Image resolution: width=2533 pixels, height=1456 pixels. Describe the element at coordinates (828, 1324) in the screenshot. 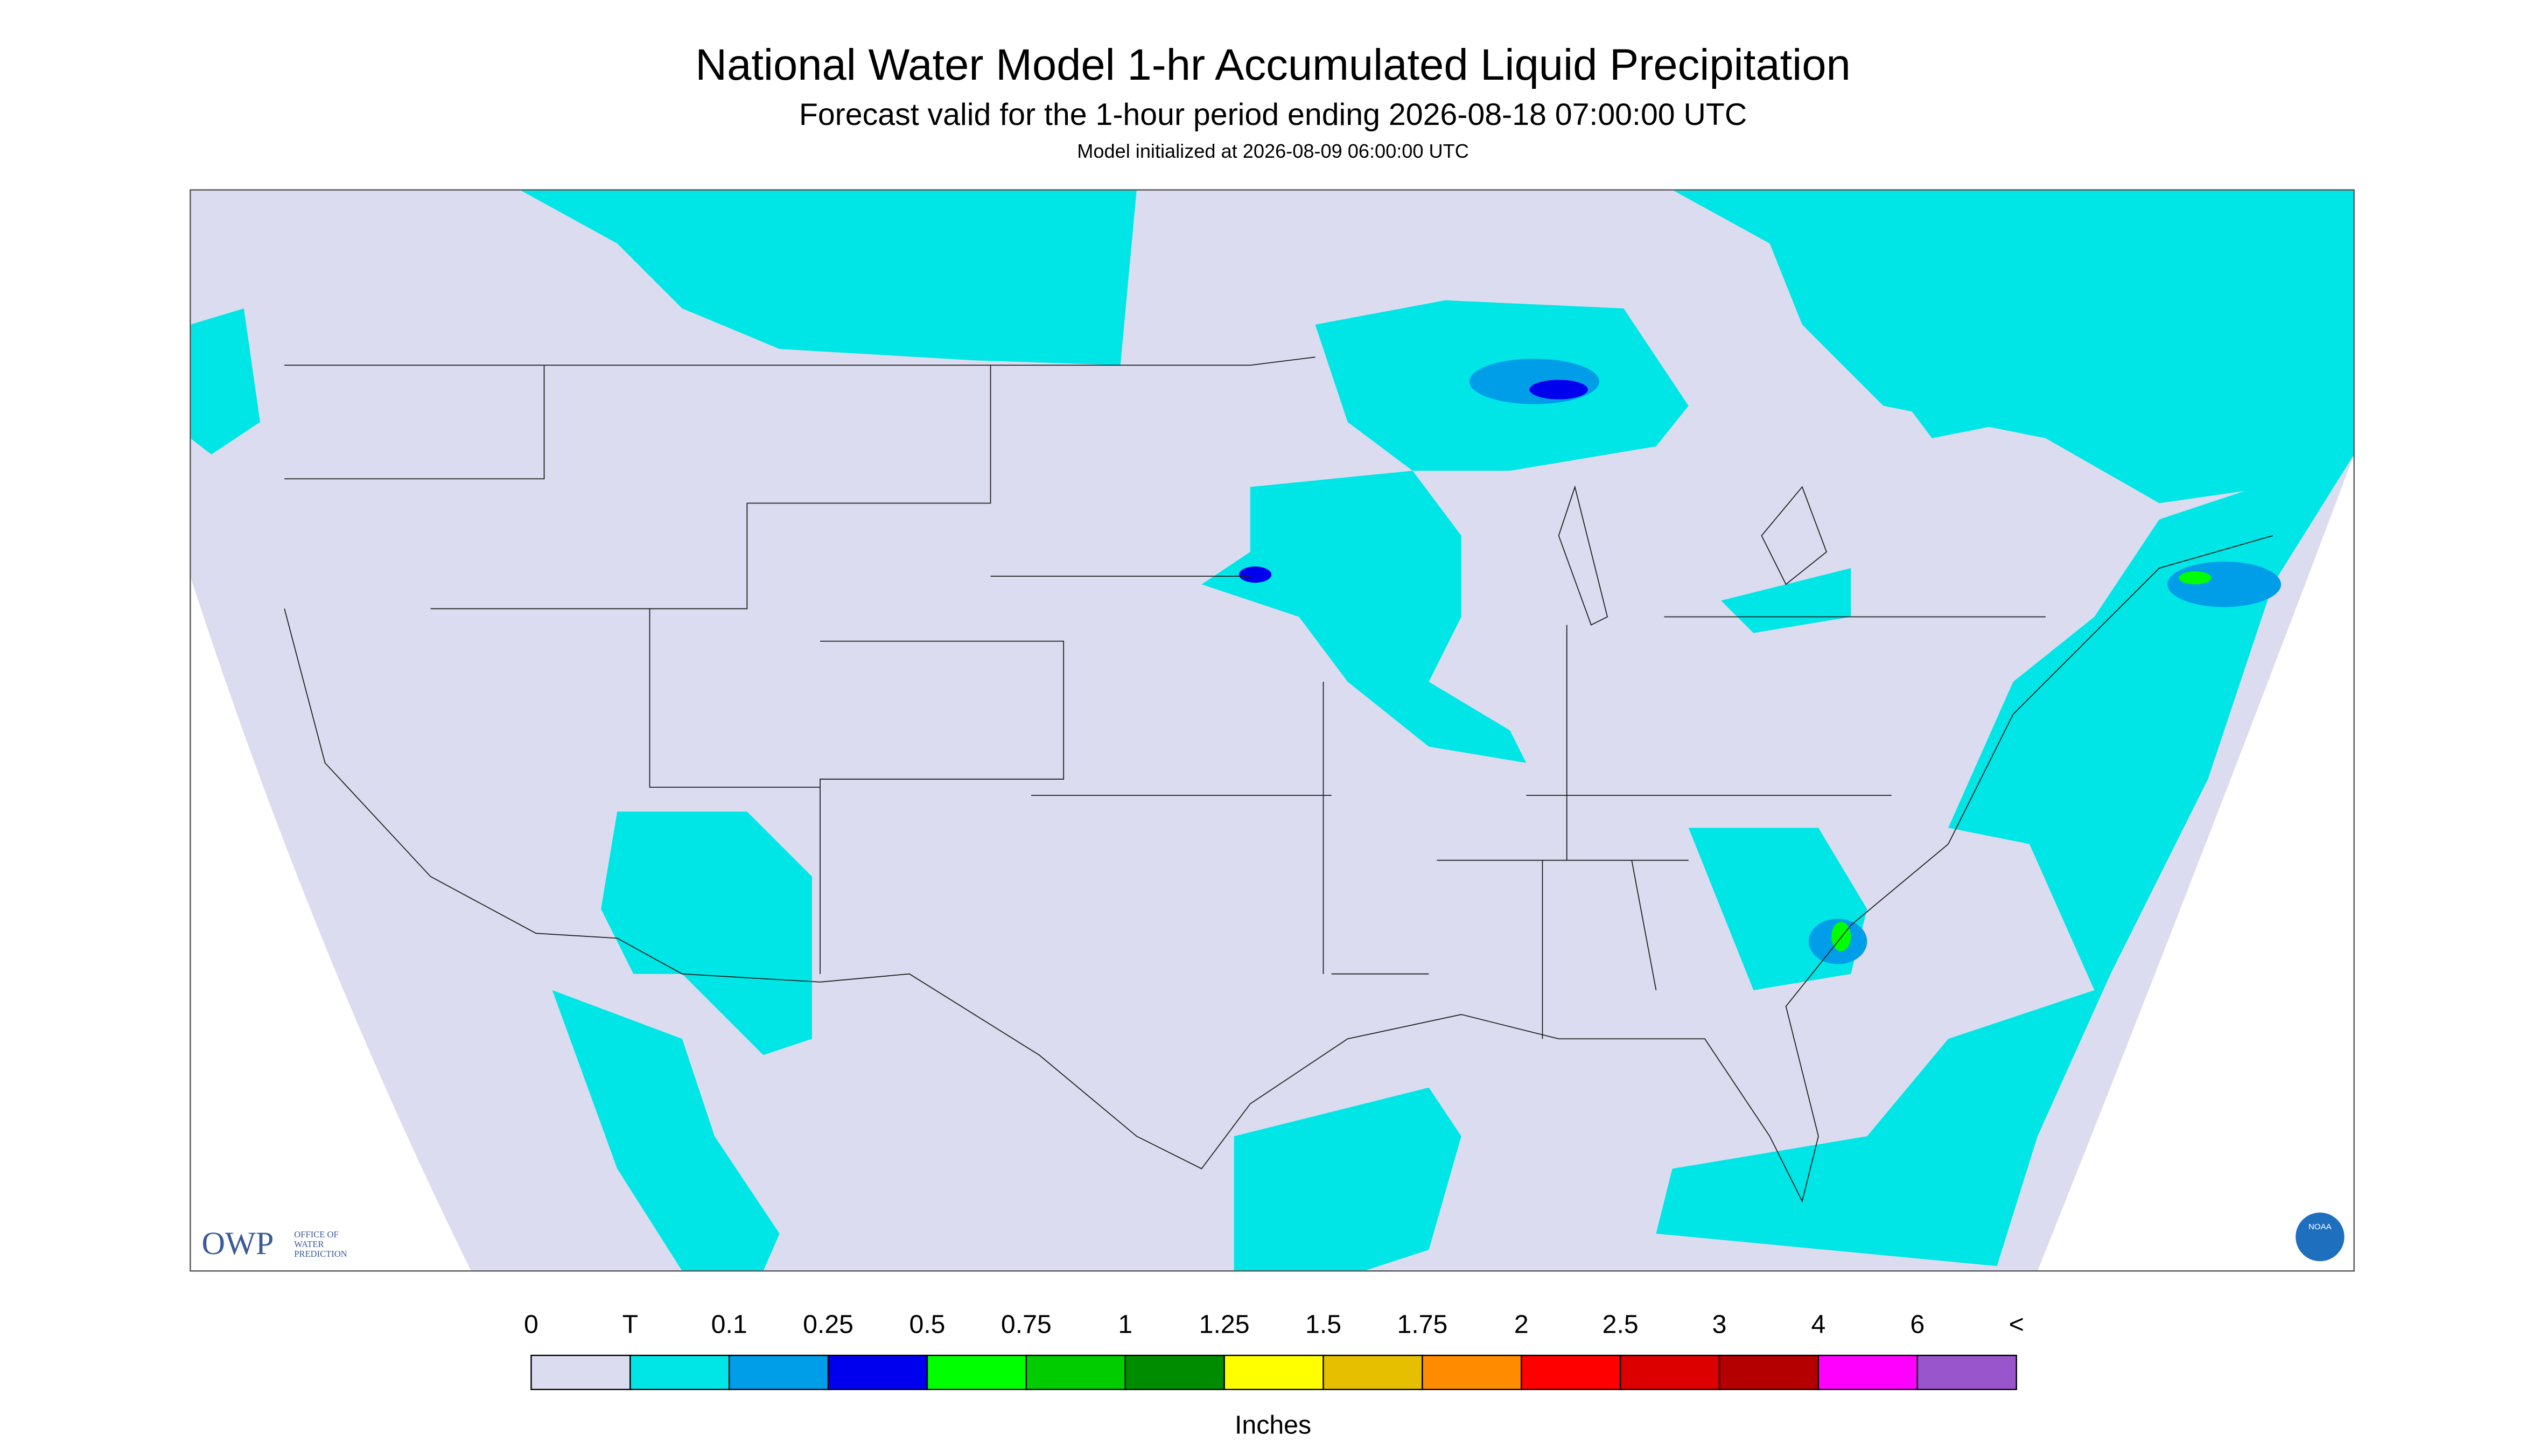

I see `legend-label: 0.25` at that location.